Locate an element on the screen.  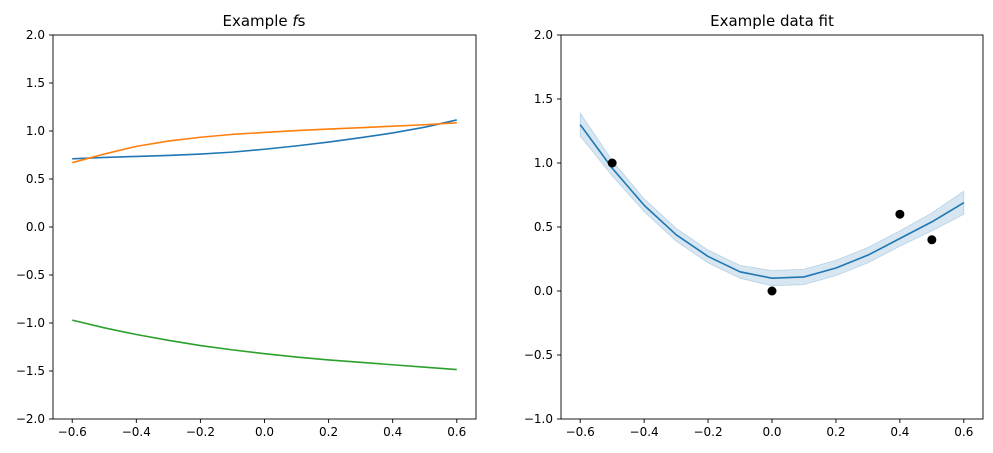
right-ytick-label: −0.5 is located at coordinates (538, 355).